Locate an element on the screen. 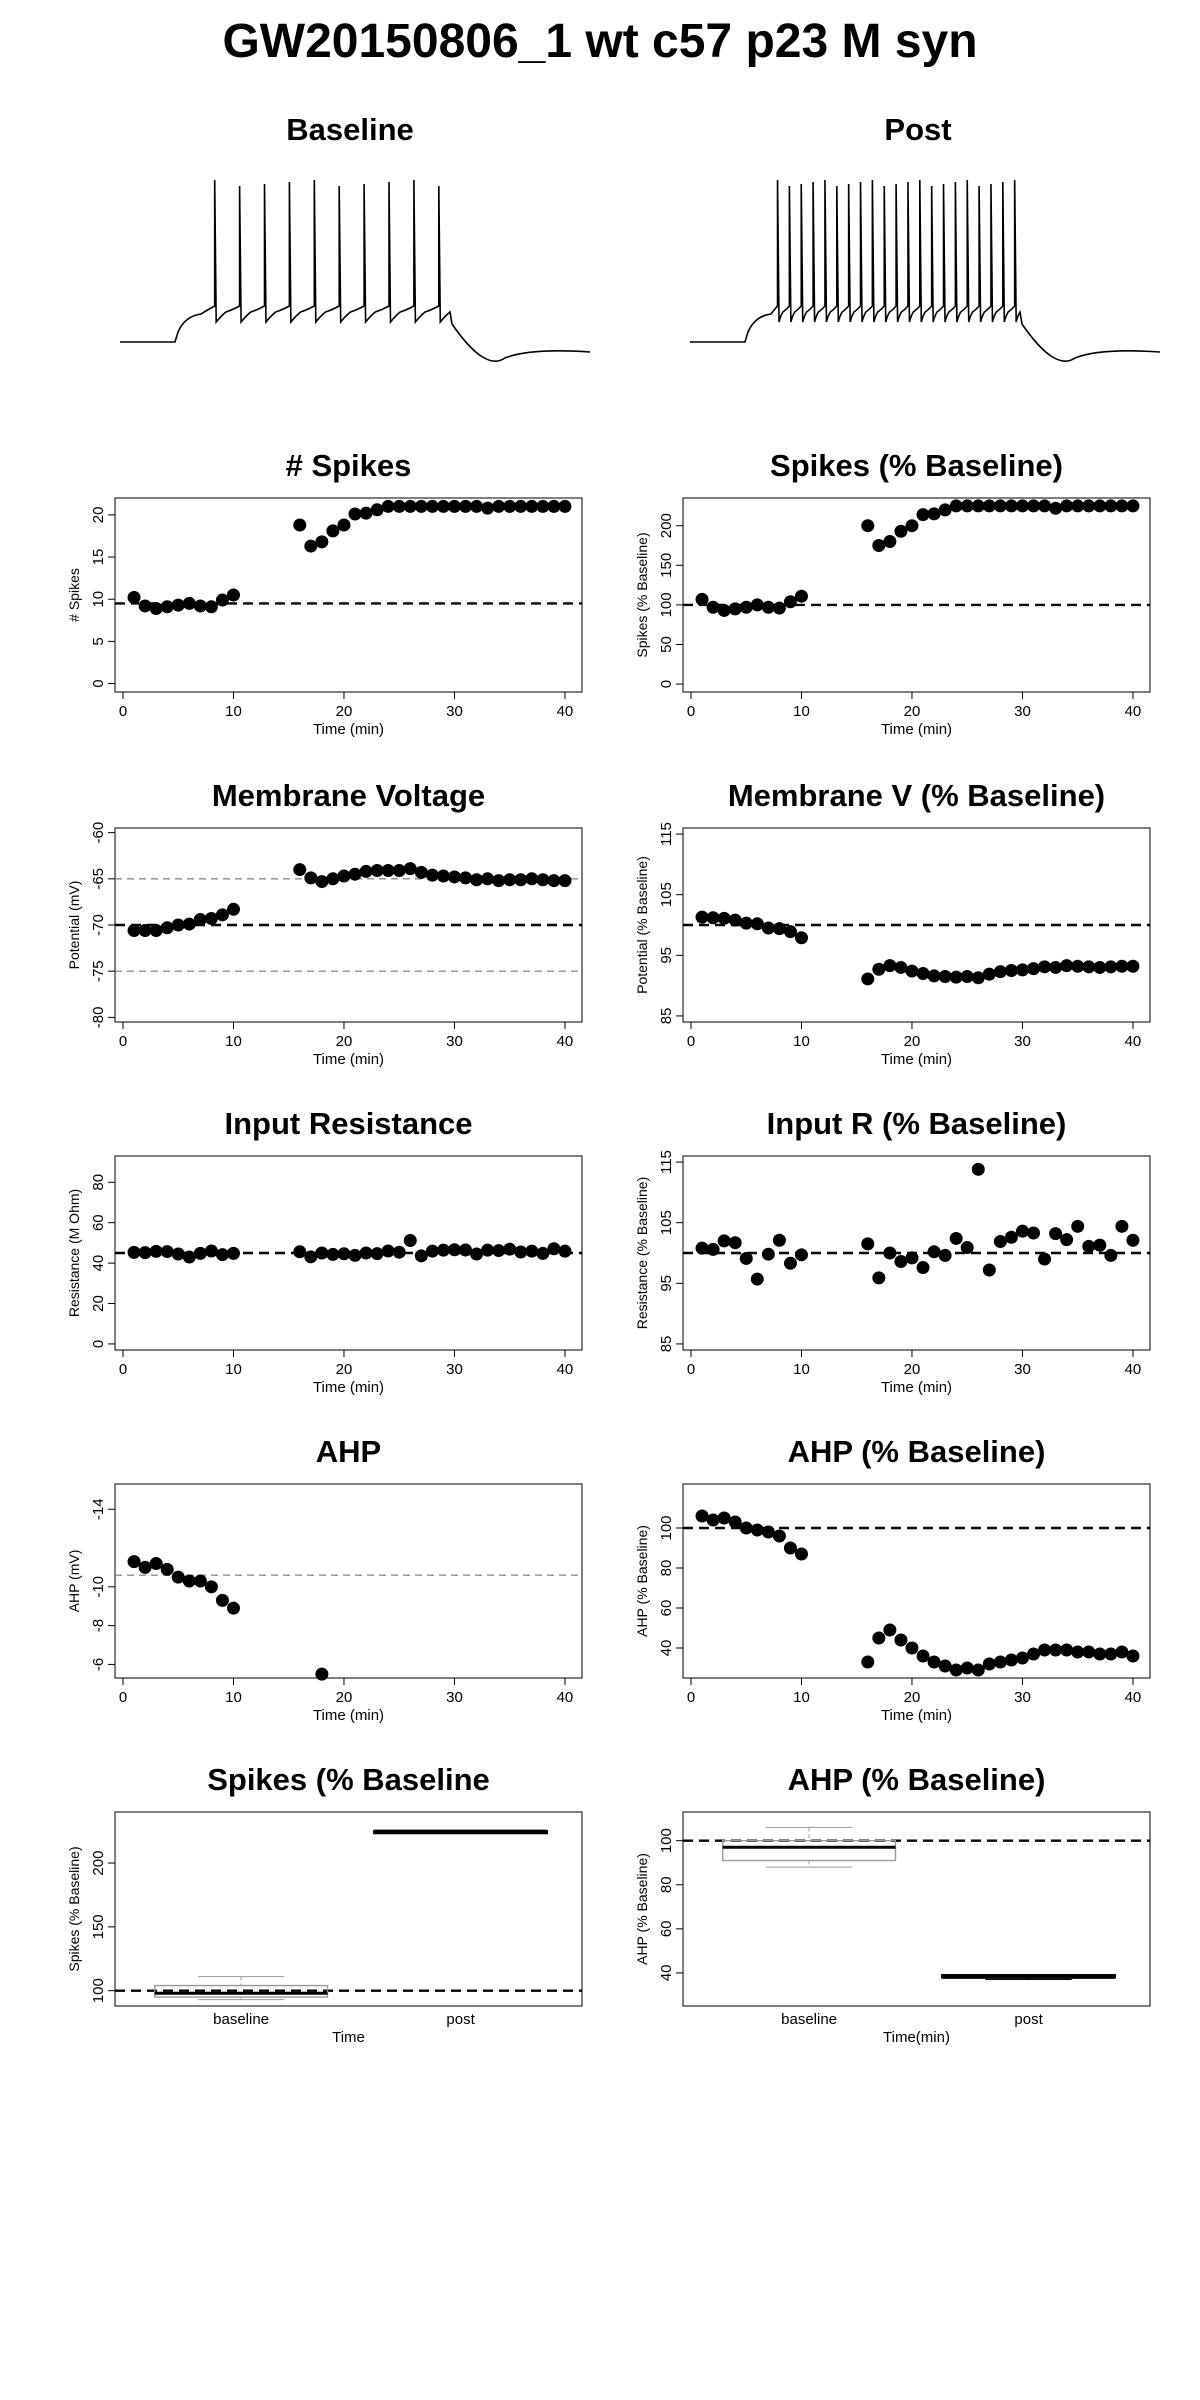 This screenshot has height=2400, width=1200. y-axis-label: Potential (% Baseline) is located at coordinates (642, 925).